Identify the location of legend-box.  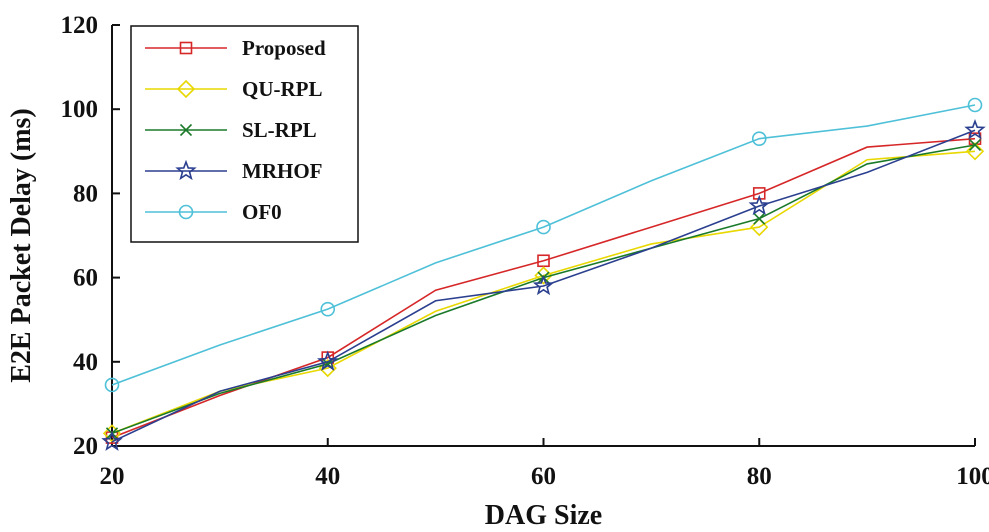
(244, 134).